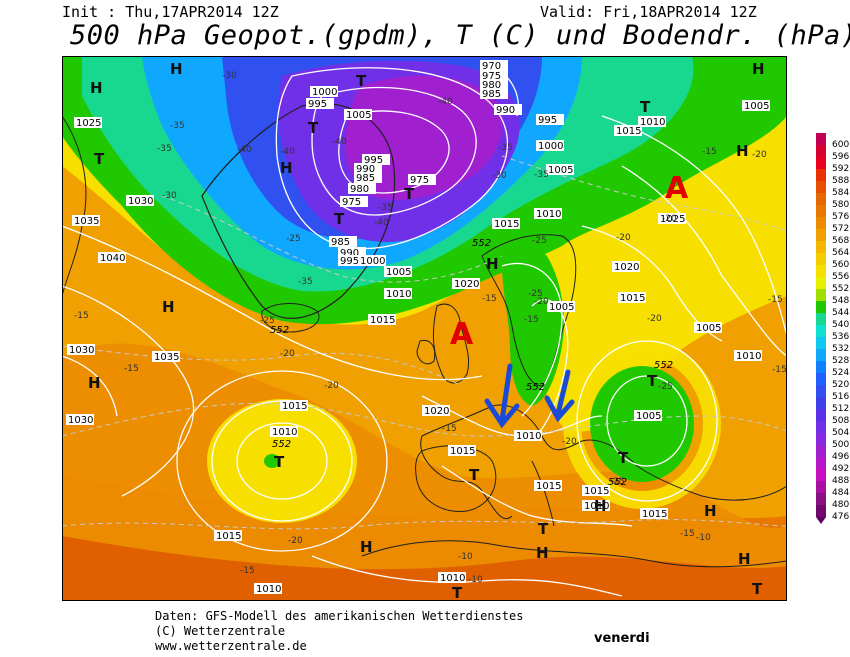 Image resolution: width=850 pixels, height=657 pixels. I want to click on legend-label: 584, so click(840, 193).